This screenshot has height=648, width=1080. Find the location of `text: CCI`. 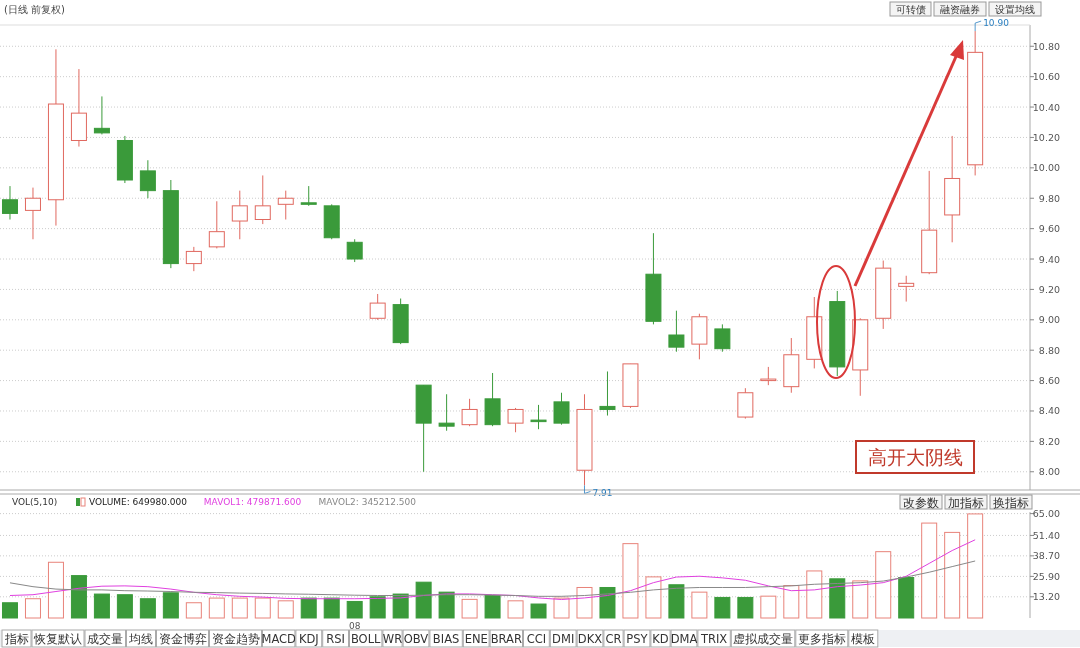

text: CCI is located at coordinates (536, 639).